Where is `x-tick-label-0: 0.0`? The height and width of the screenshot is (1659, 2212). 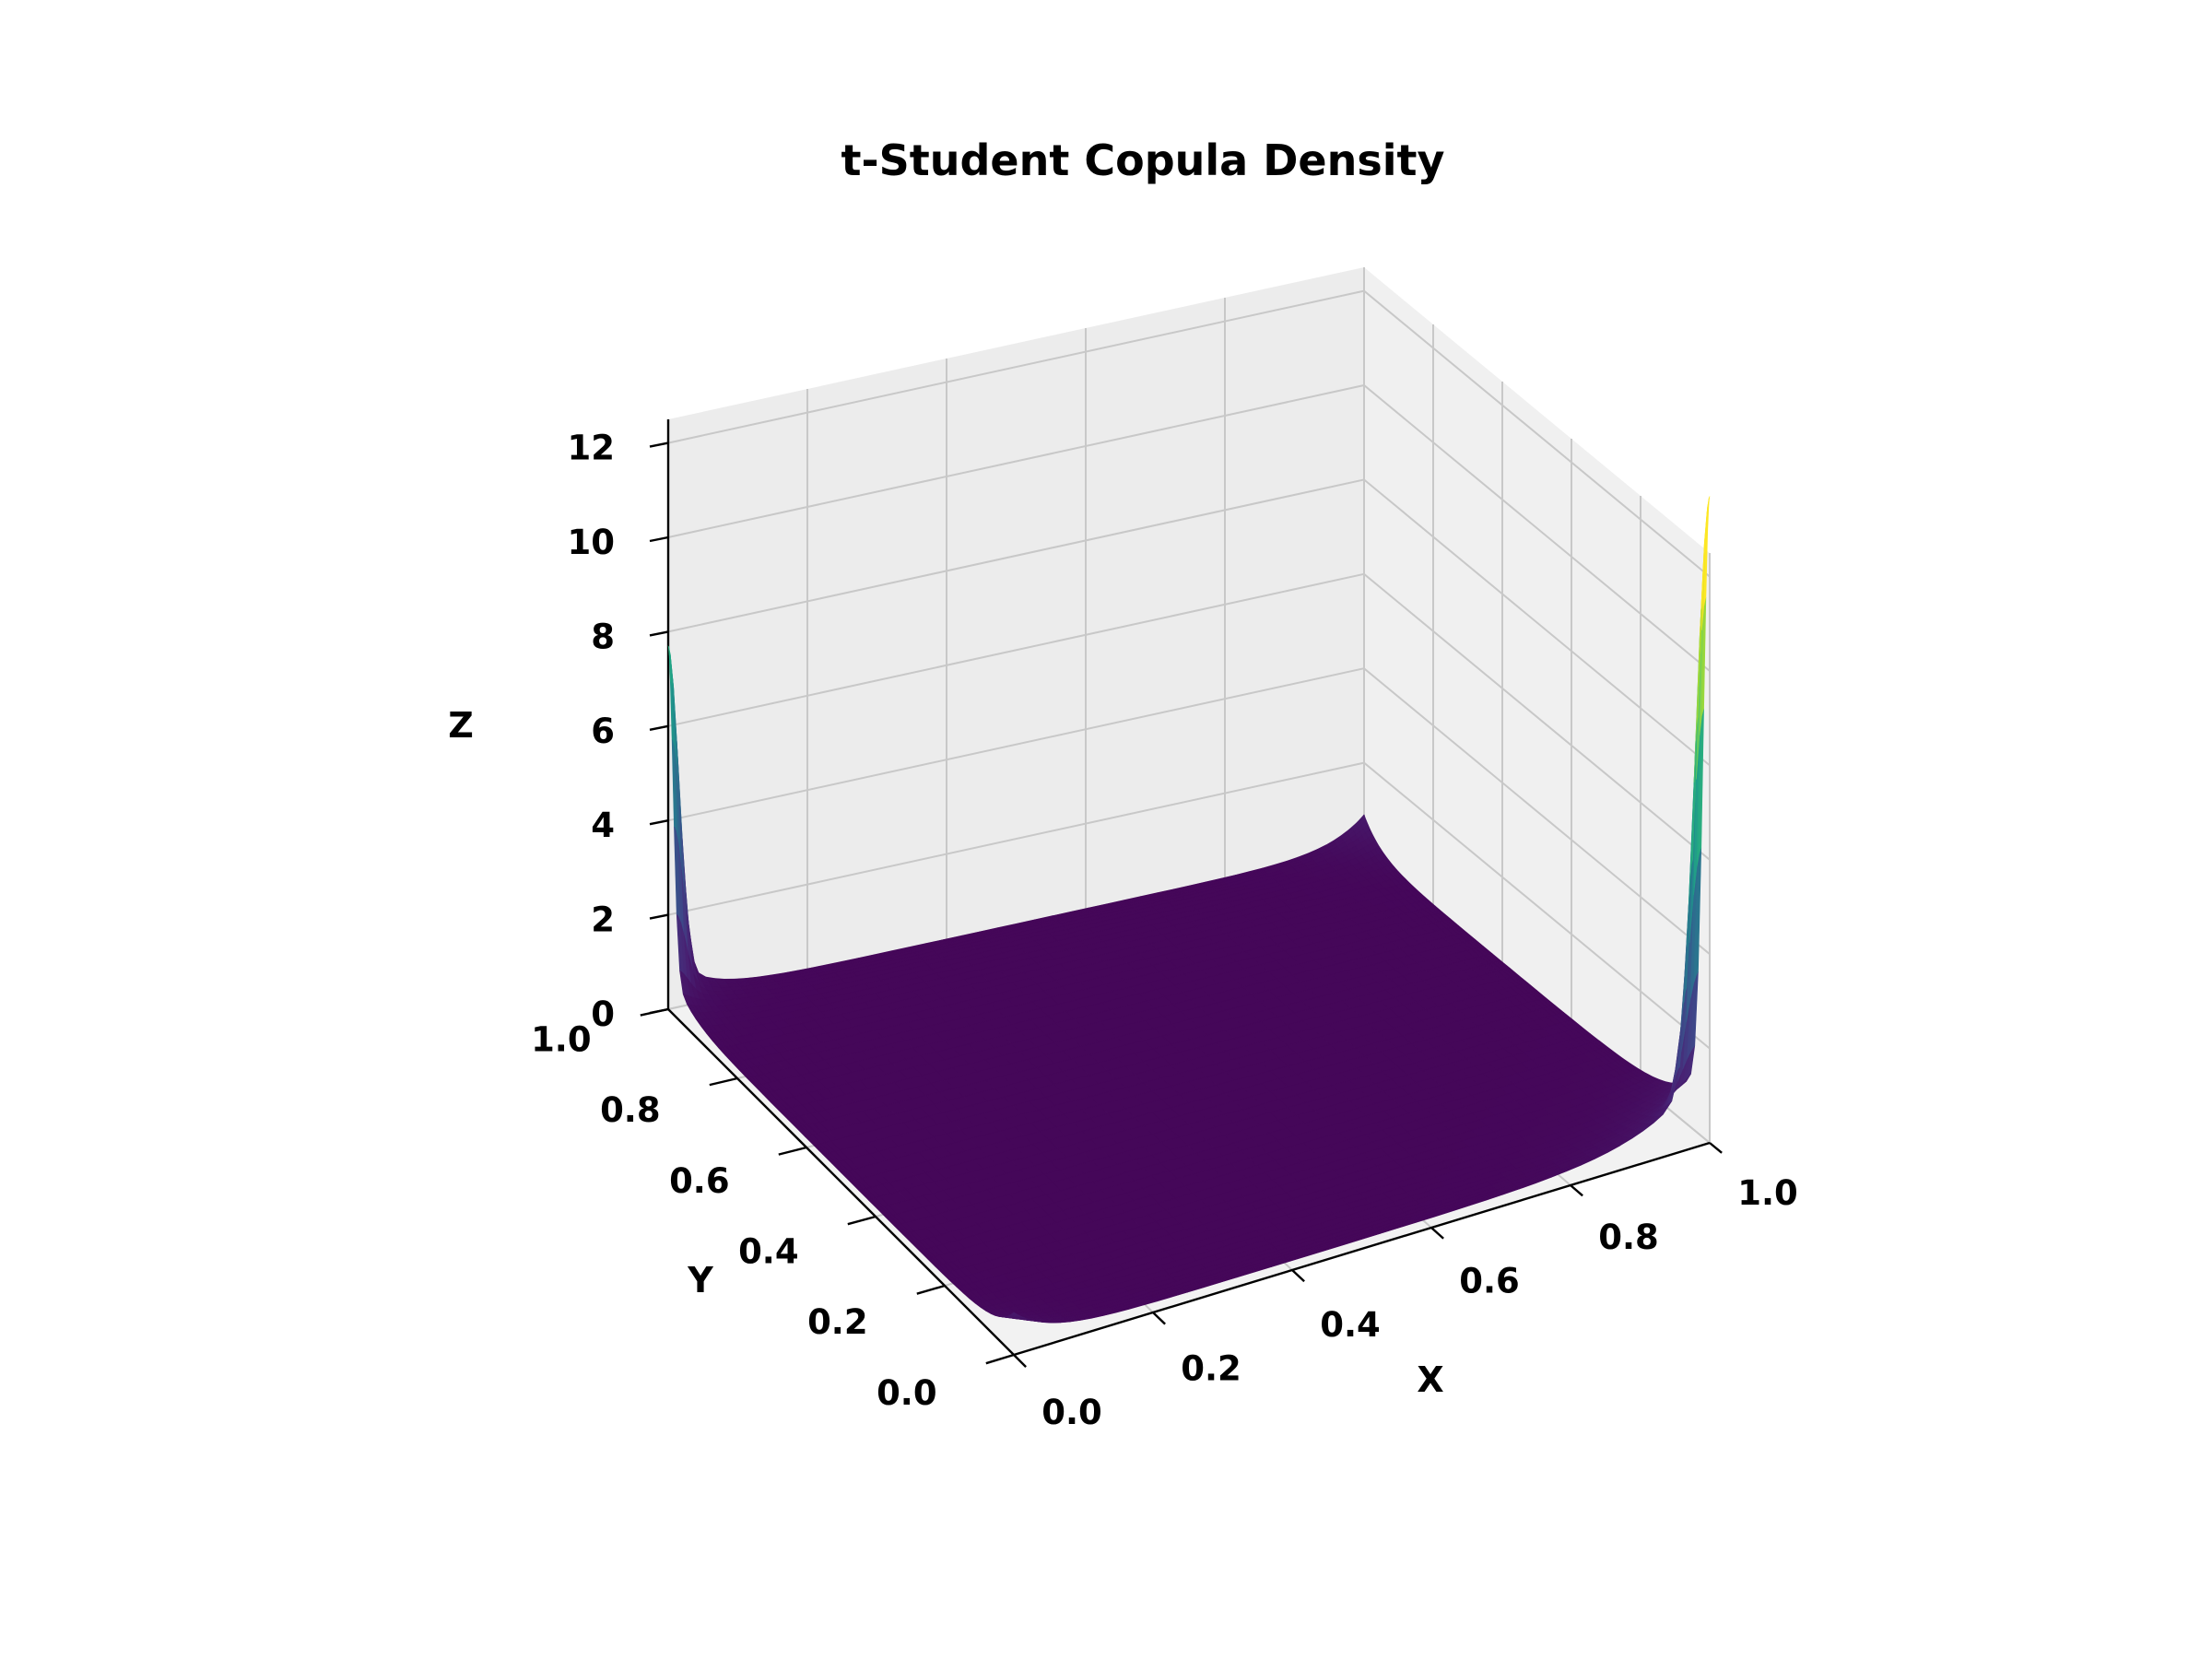 x-tick-label-0: 0.0 is located at coordinates (1071, 1412).